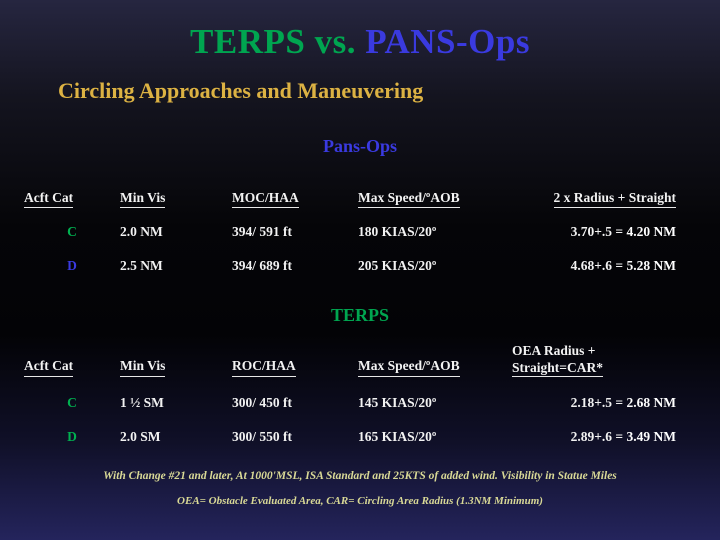 This screenshot has height=540, width=720. I want to click on slide-title: TERPS vs. PANS-Ops, so click(360, 31).